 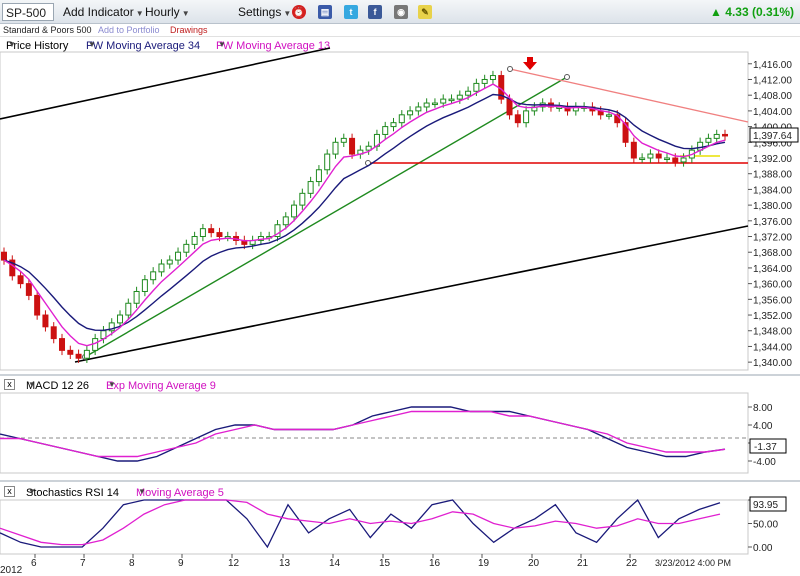 I want to click on note-icon: ✎, so click(x=425, y=12).